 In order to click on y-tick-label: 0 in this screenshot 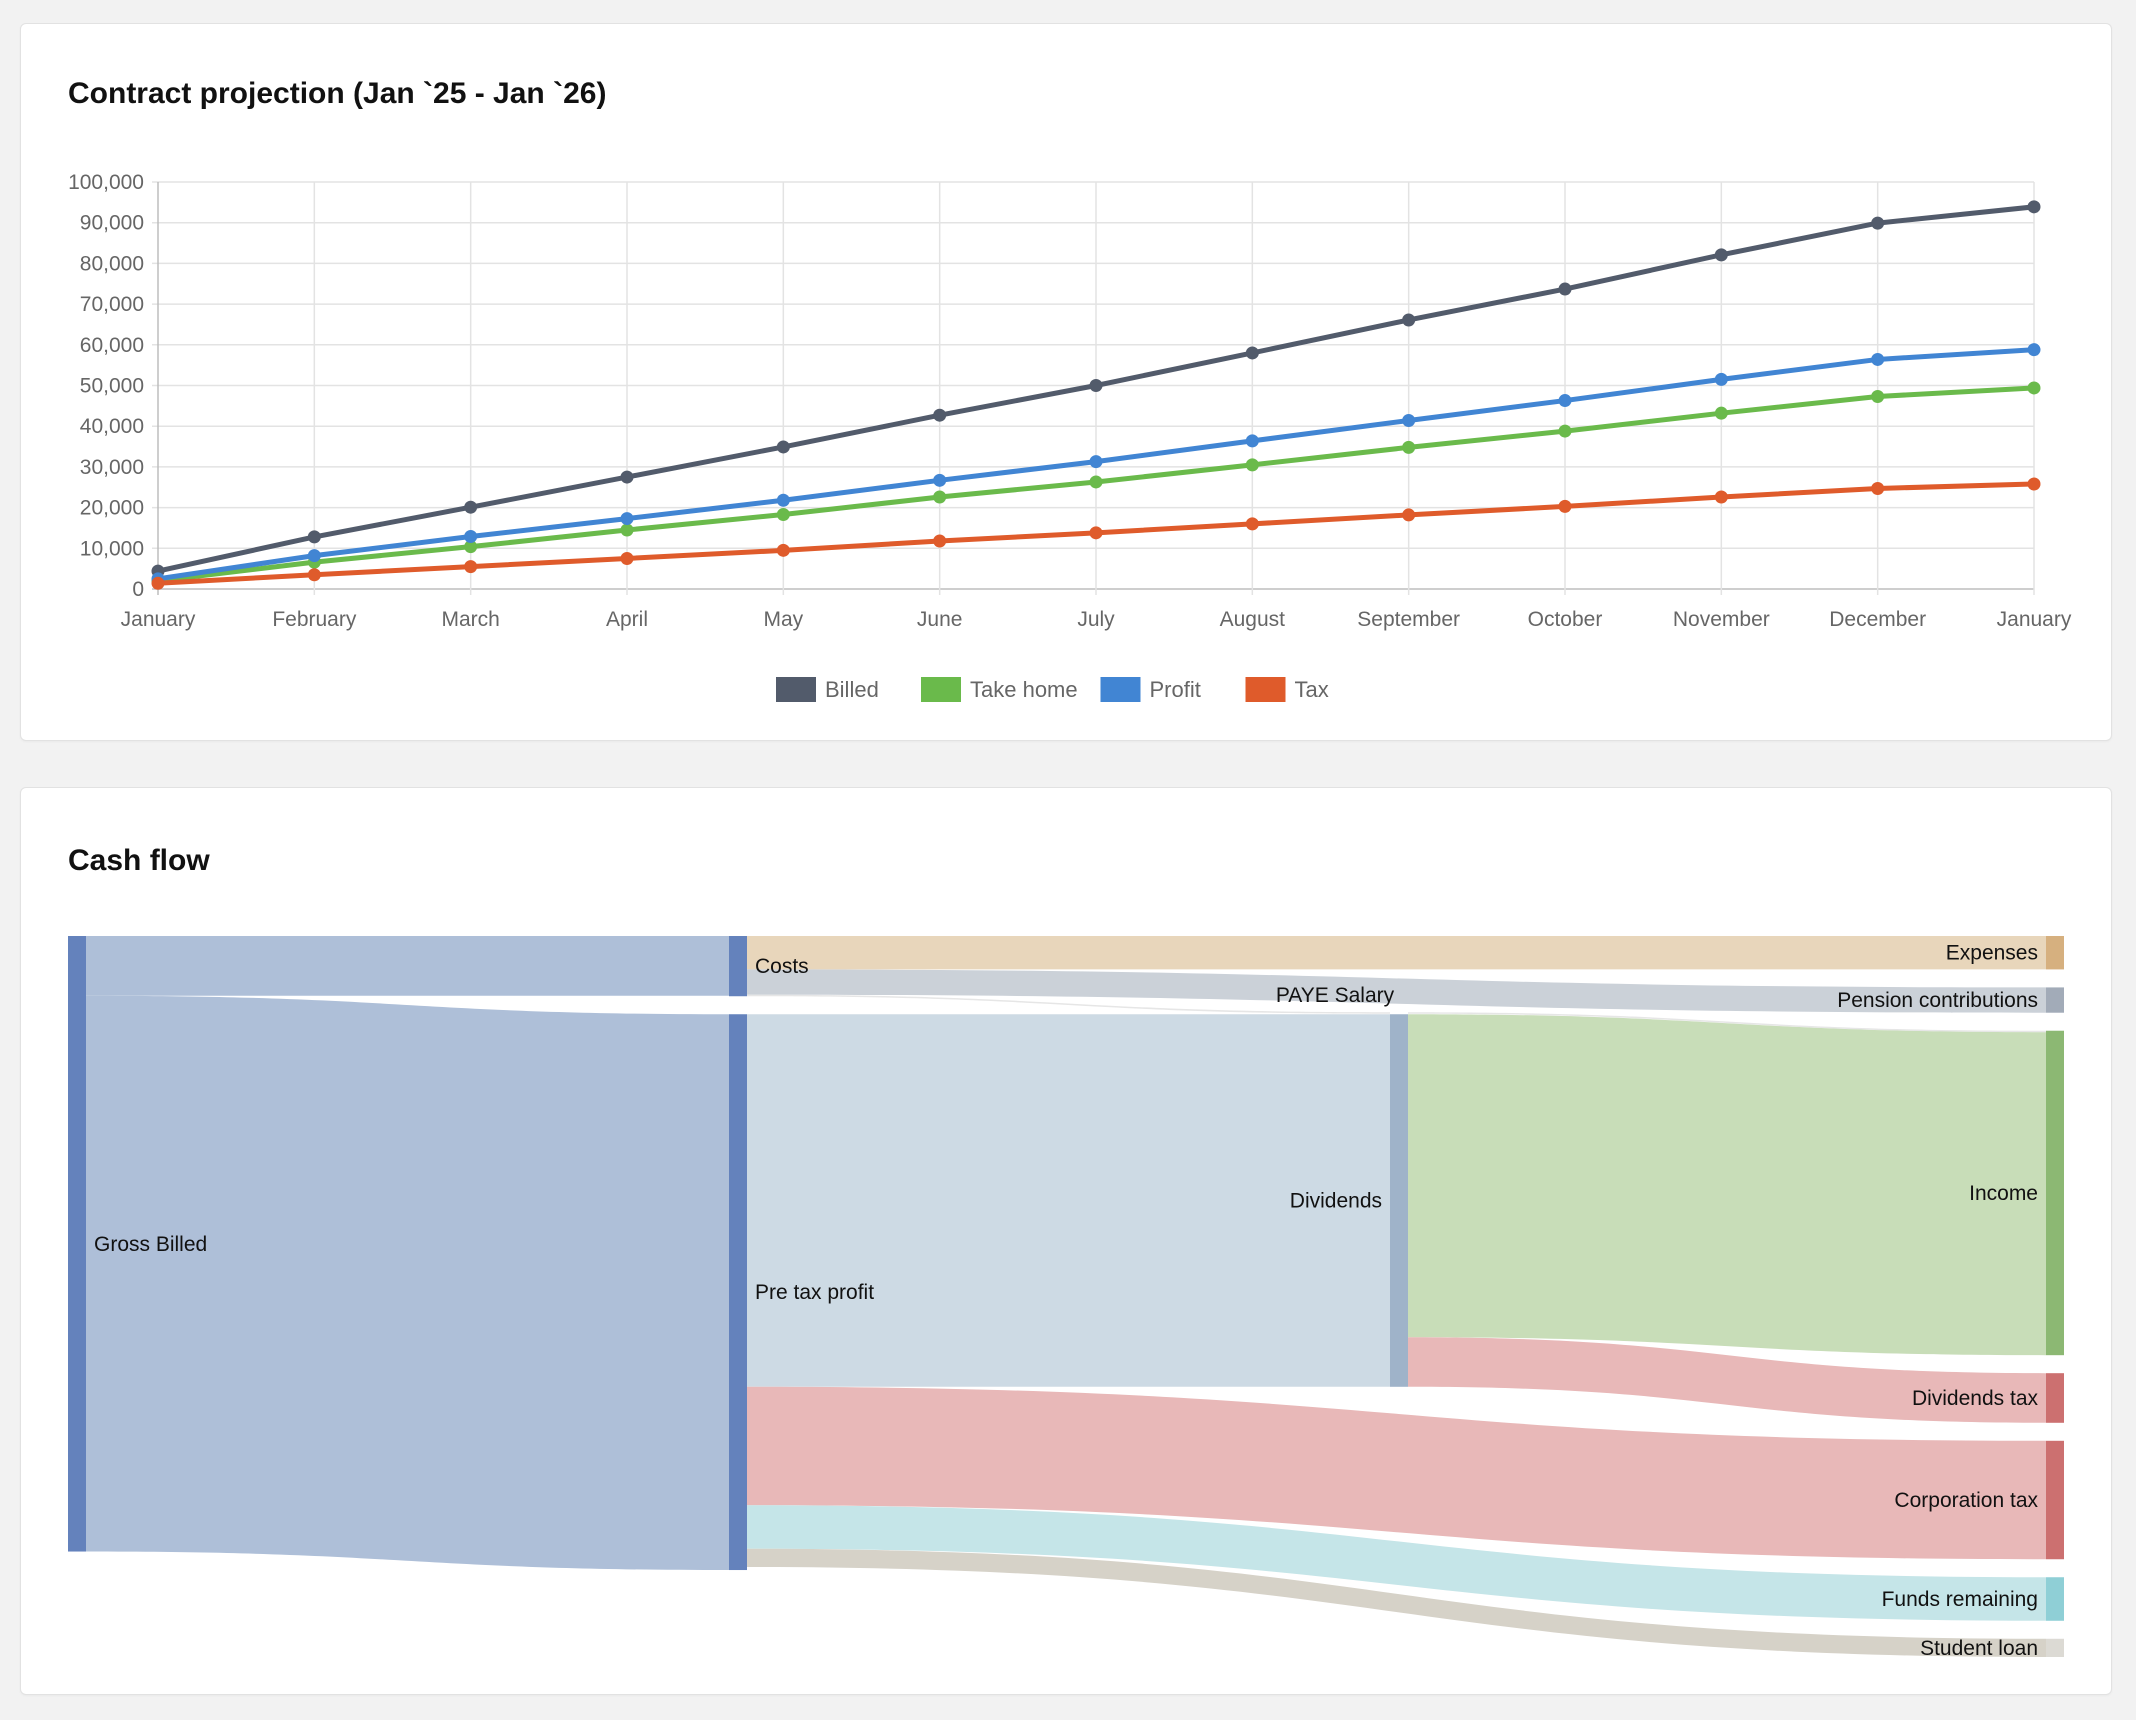, I will do `click(138, 589)`.